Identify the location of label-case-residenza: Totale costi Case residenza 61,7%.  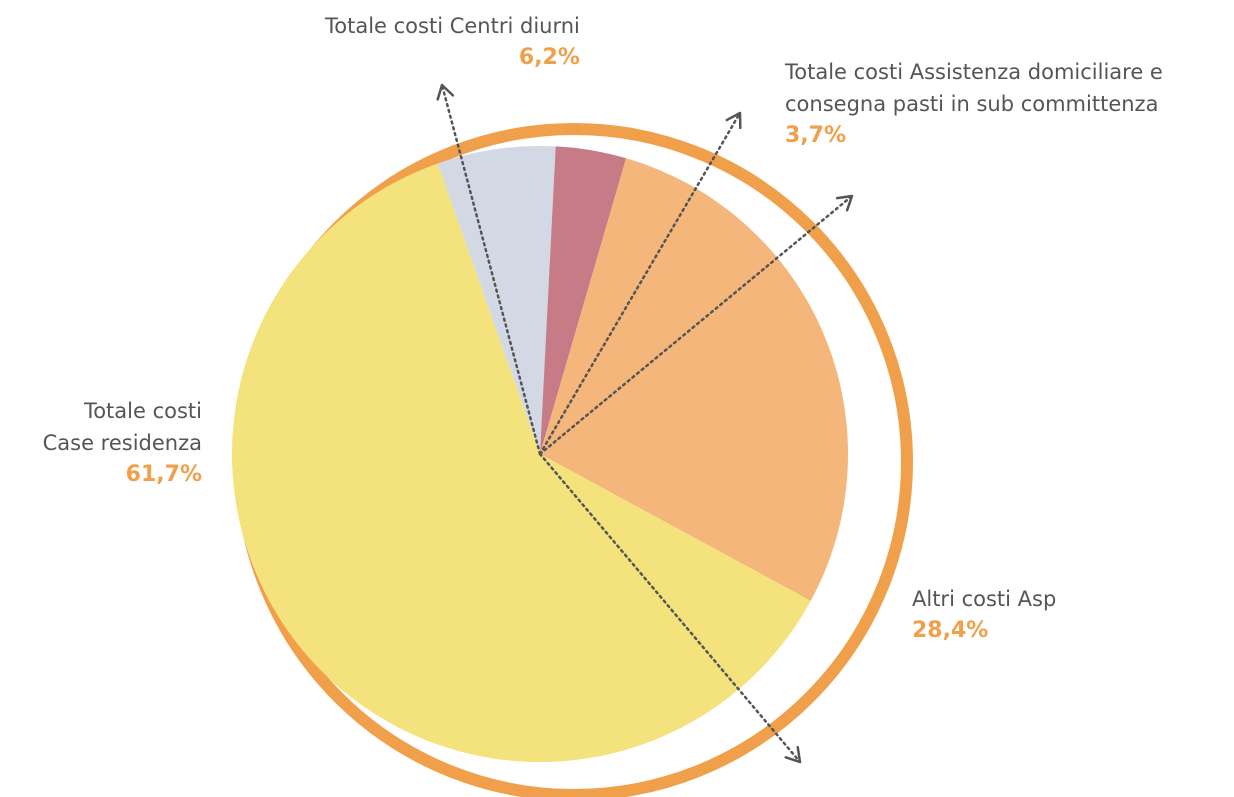
(122, 443).